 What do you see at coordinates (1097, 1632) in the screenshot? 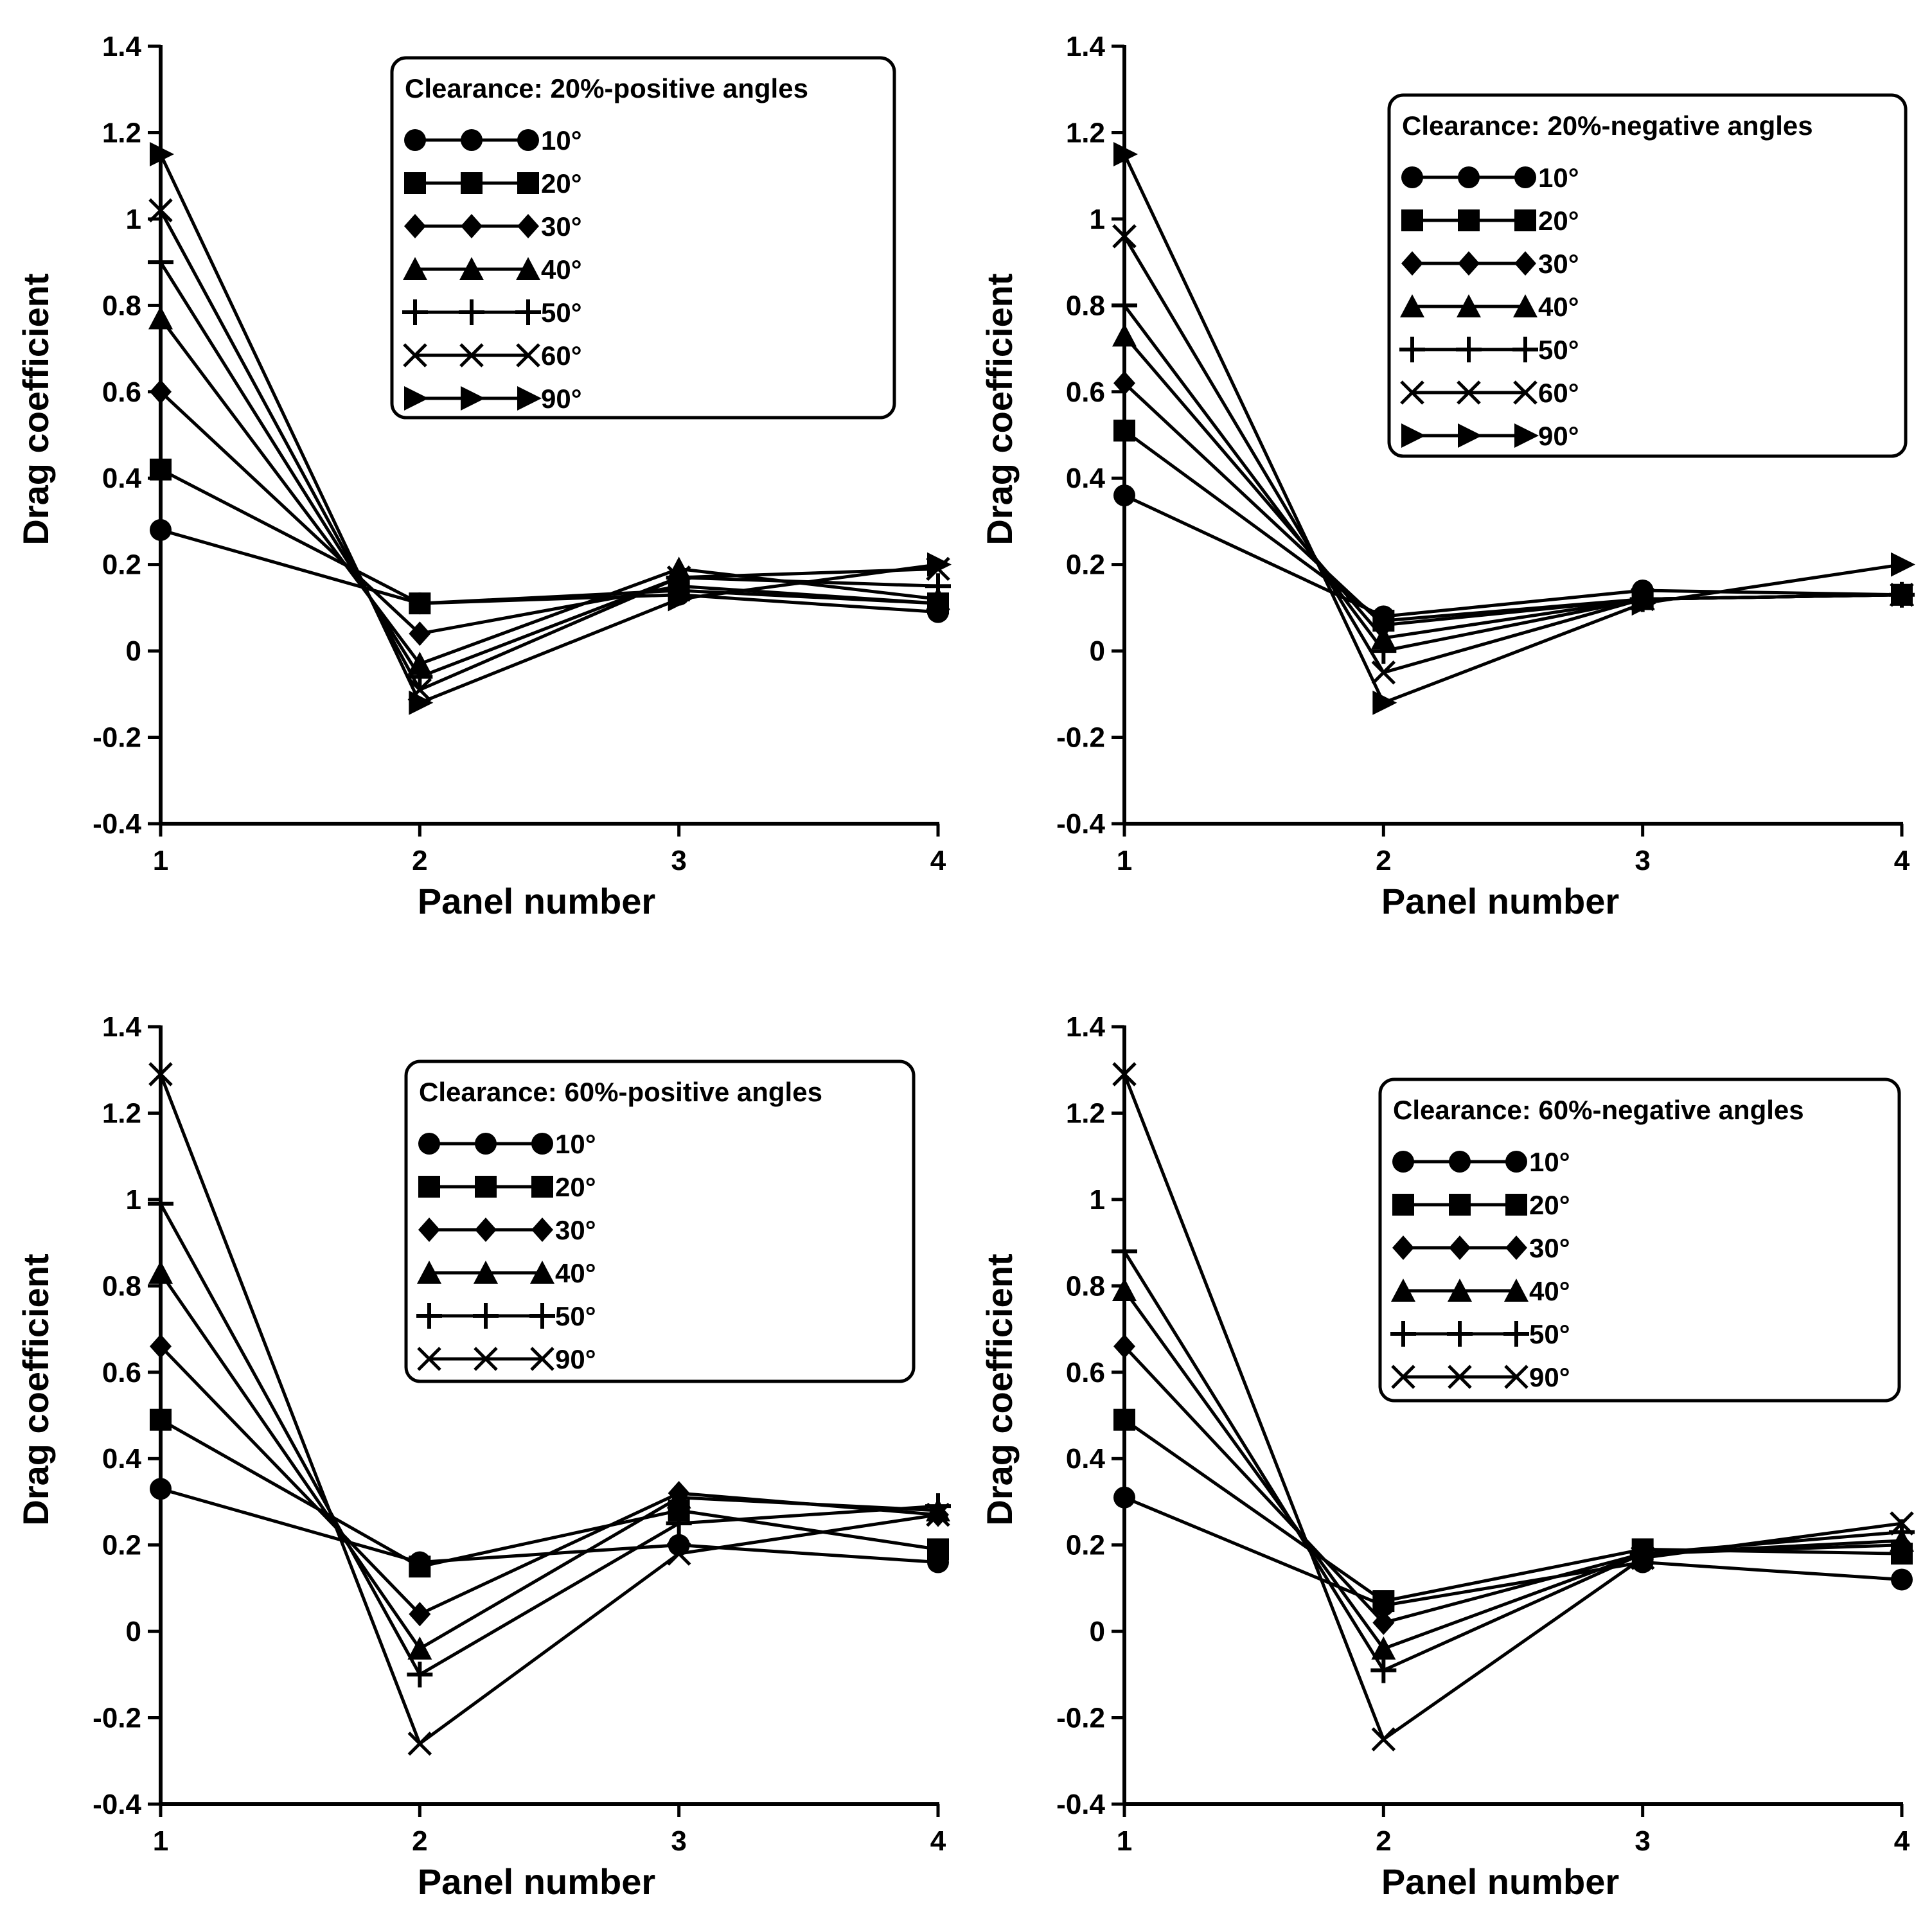
I see `y-tick-label: 0` at bounding box center [1097, 1632].